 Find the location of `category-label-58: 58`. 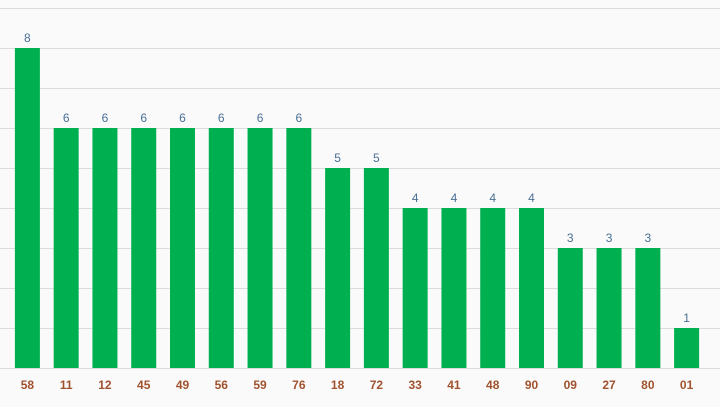

category-label-58: 58 is located at coordinates (28, 385).